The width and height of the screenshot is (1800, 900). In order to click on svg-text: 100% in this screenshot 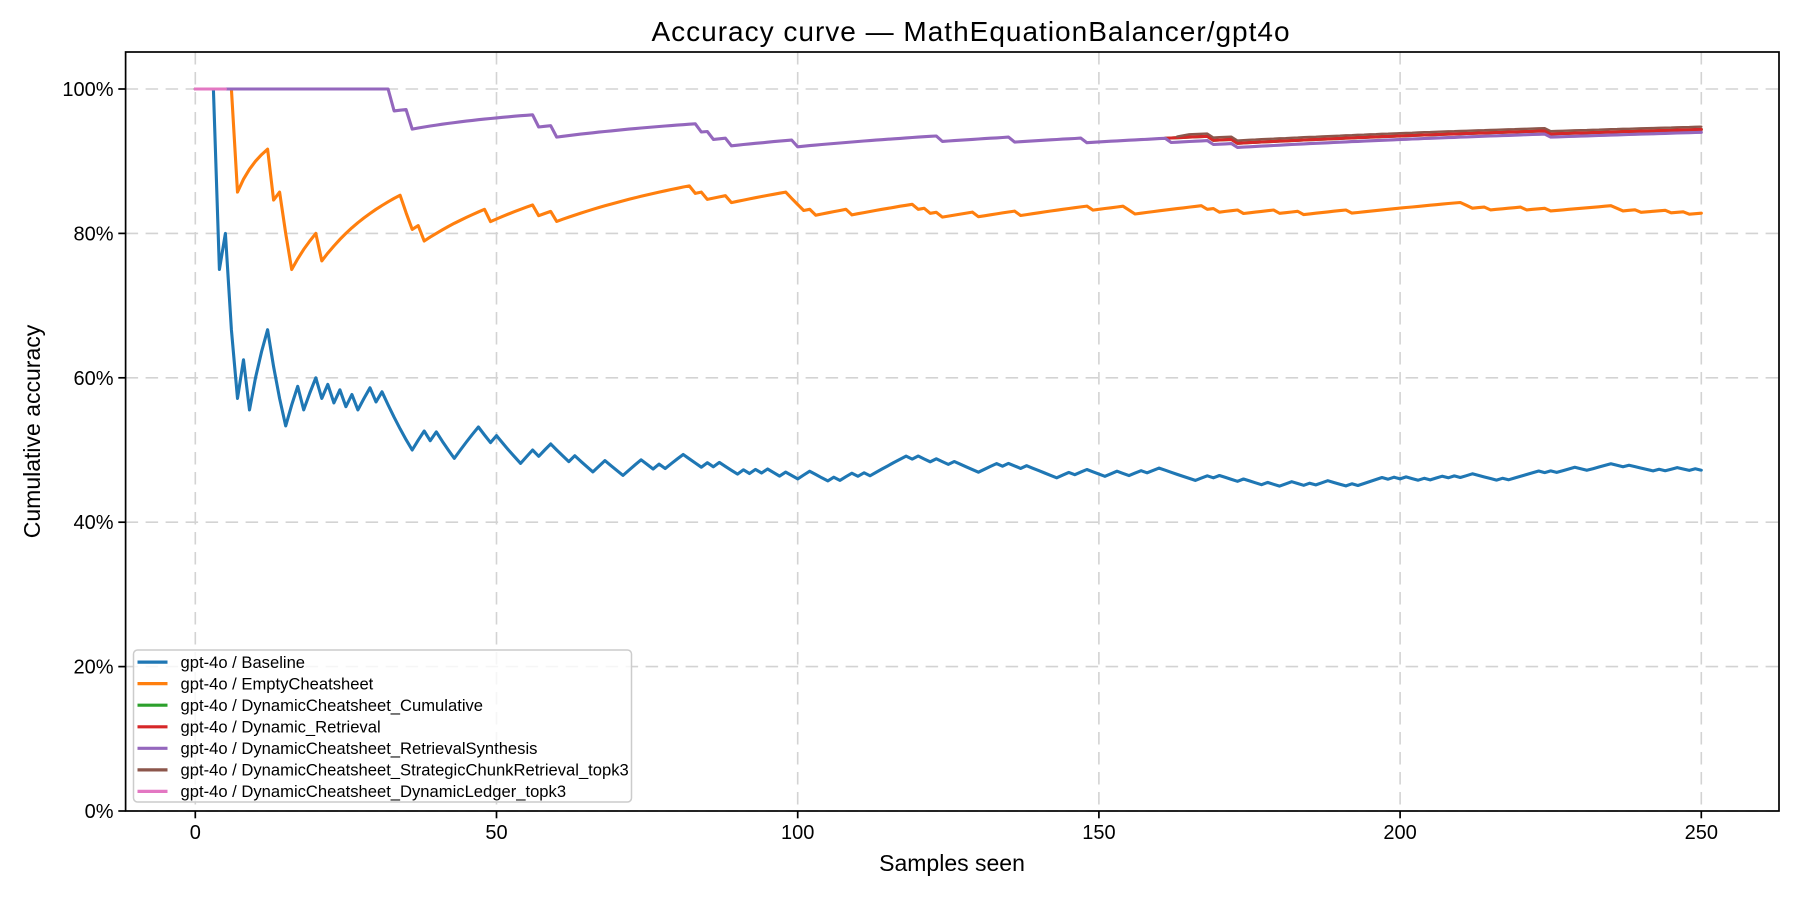, I will do `click(87, 90)`.